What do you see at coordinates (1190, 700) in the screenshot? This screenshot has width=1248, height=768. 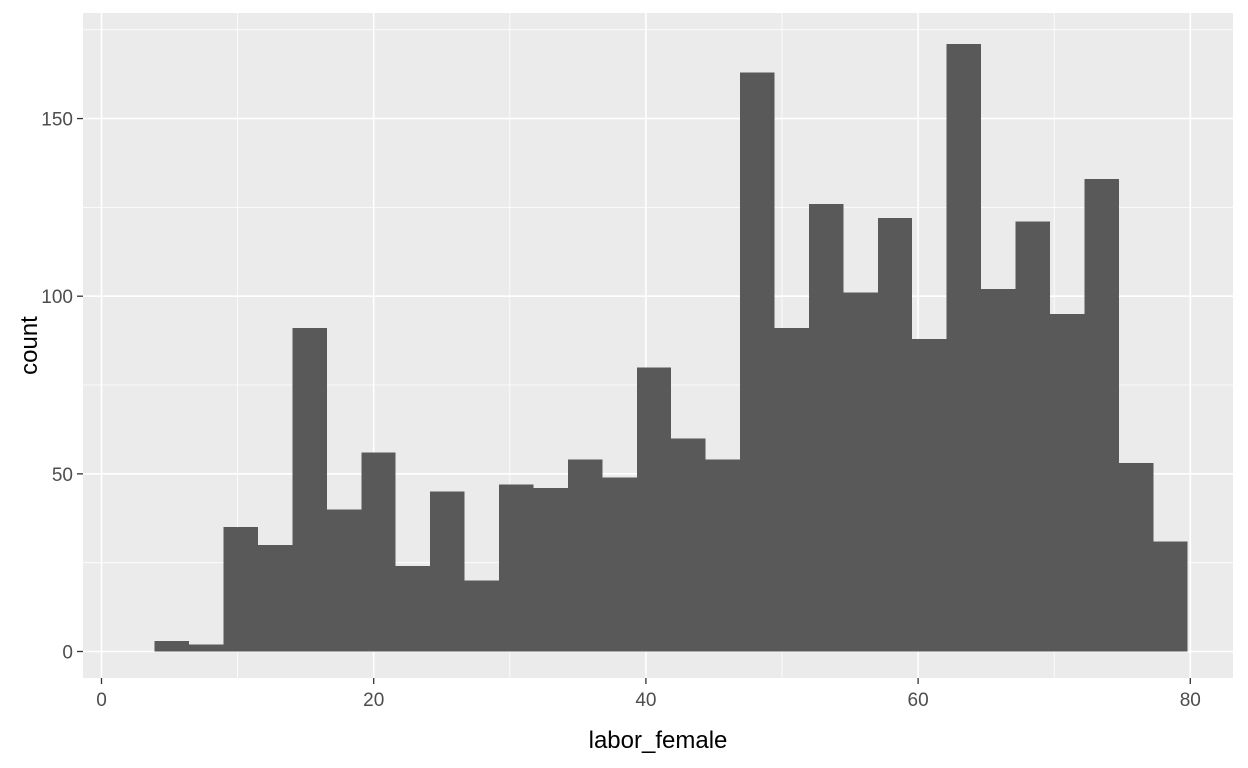 I see `x-tick-label: 80` at bounding box center [1190, 700].